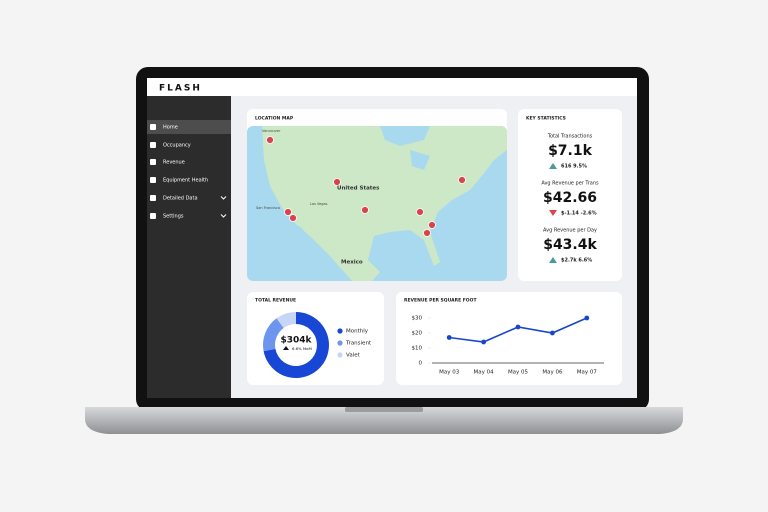 This screenshot has height=512, width=768. I want to click on stat-change: 616 9.5%, so click(574, 167).